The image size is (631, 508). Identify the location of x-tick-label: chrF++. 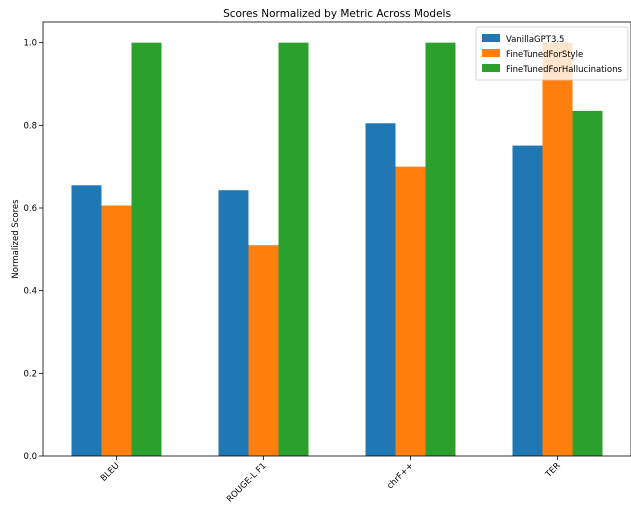
(400, 476).